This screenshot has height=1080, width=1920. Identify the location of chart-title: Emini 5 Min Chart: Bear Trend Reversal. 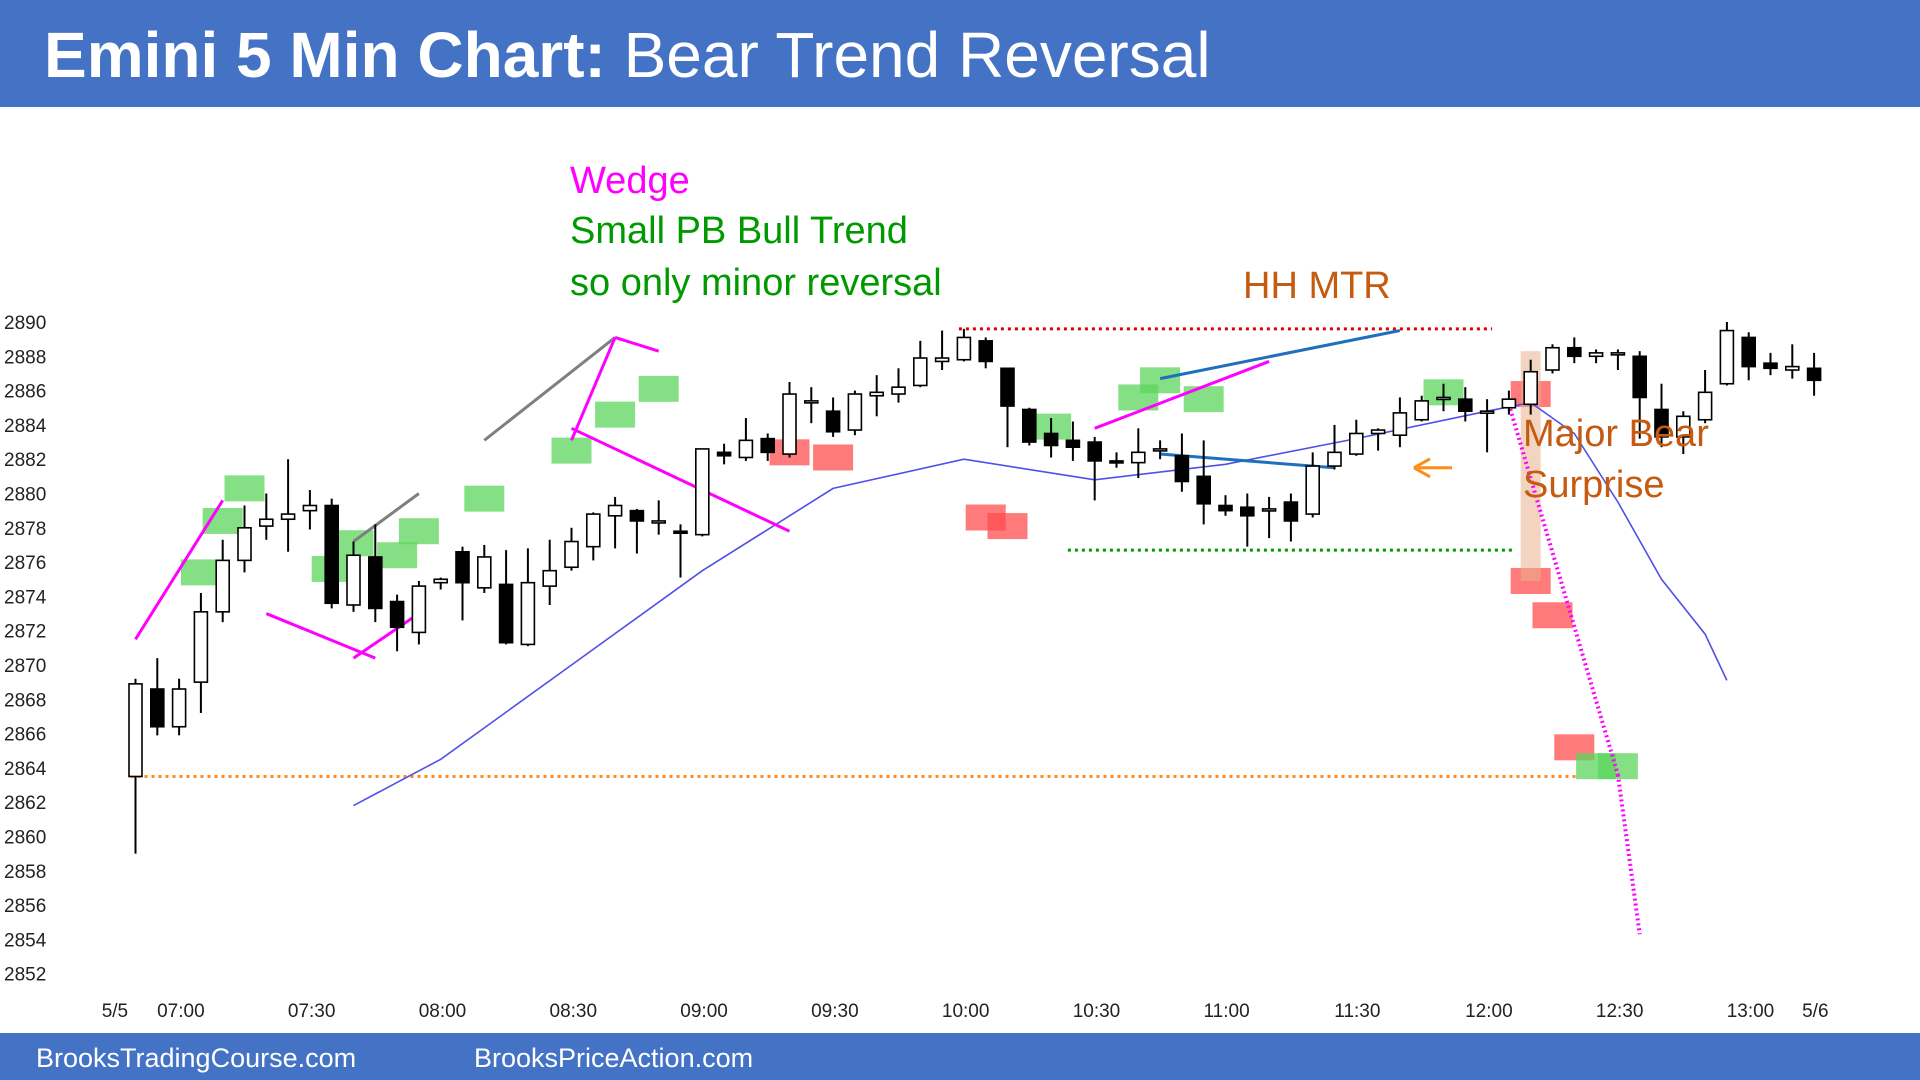
(627, 55).